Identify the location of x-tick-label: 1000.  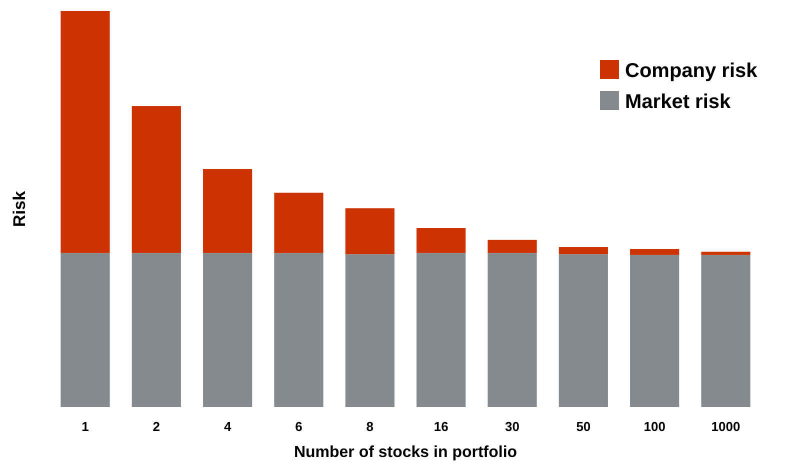
(725, 426).